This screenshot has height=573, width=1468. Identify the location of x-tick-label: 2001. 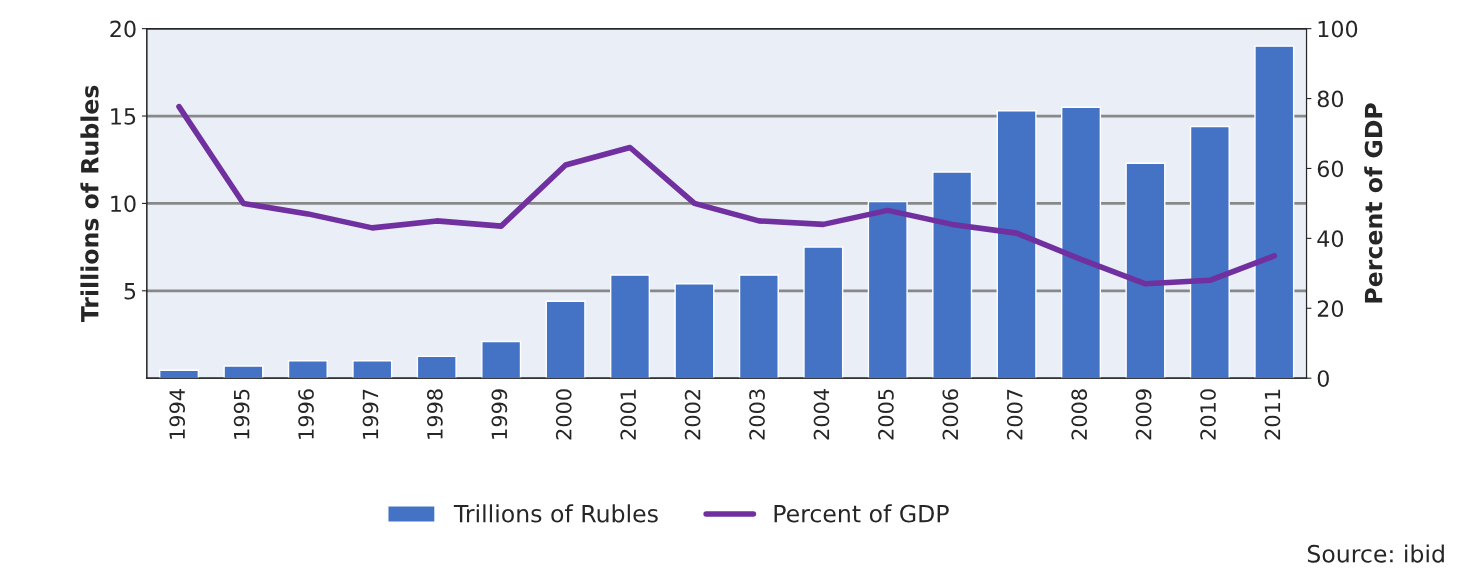
(628, 414).